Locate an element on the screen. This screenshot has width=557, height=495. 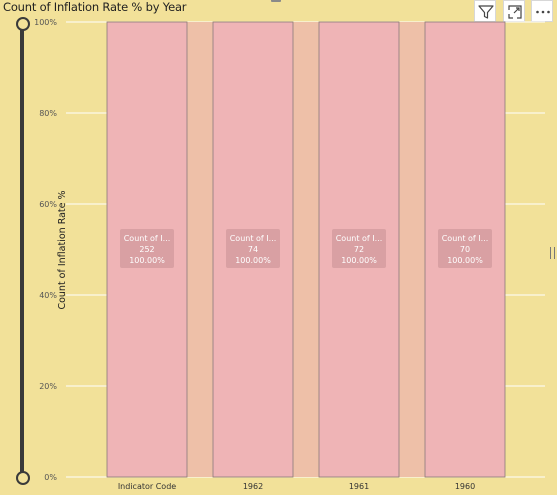
x-tick-label: 1962 is located at coordinates (253, 486).